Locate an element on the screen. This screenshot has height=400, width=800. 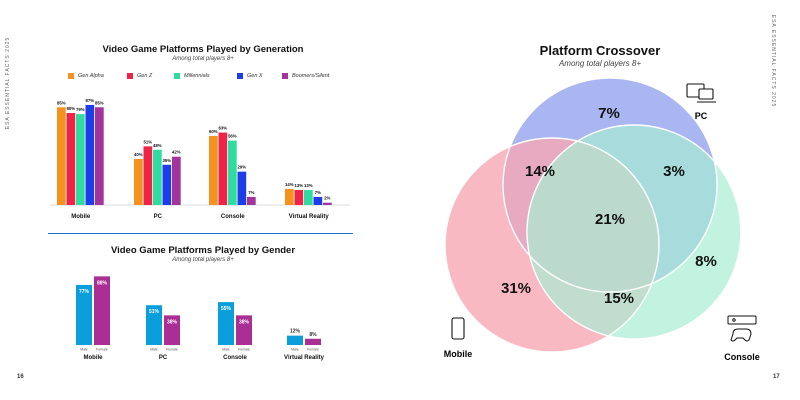
console-box-shape is located at coordinates (742, 320).